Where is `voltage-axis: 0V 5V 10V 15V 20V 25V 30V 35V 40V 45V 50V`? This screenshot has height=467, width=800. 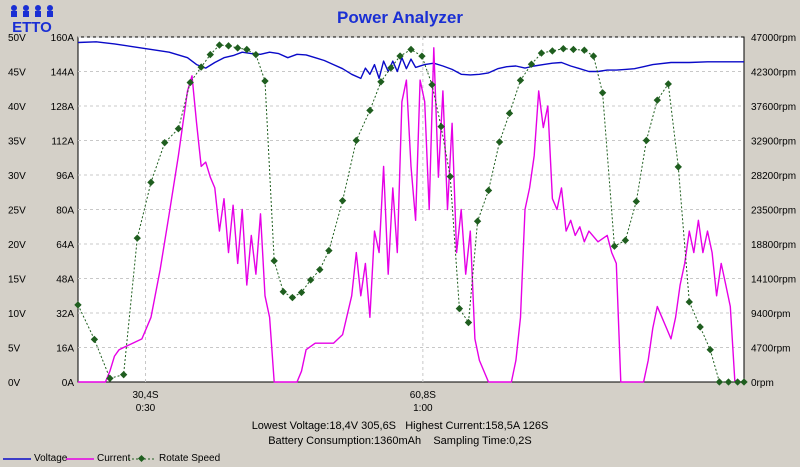
voltage-axis: 0V 5V 10V 15V 20V 25V 30V 35V 40V 45V 50V is located at coordinates (17, 211).